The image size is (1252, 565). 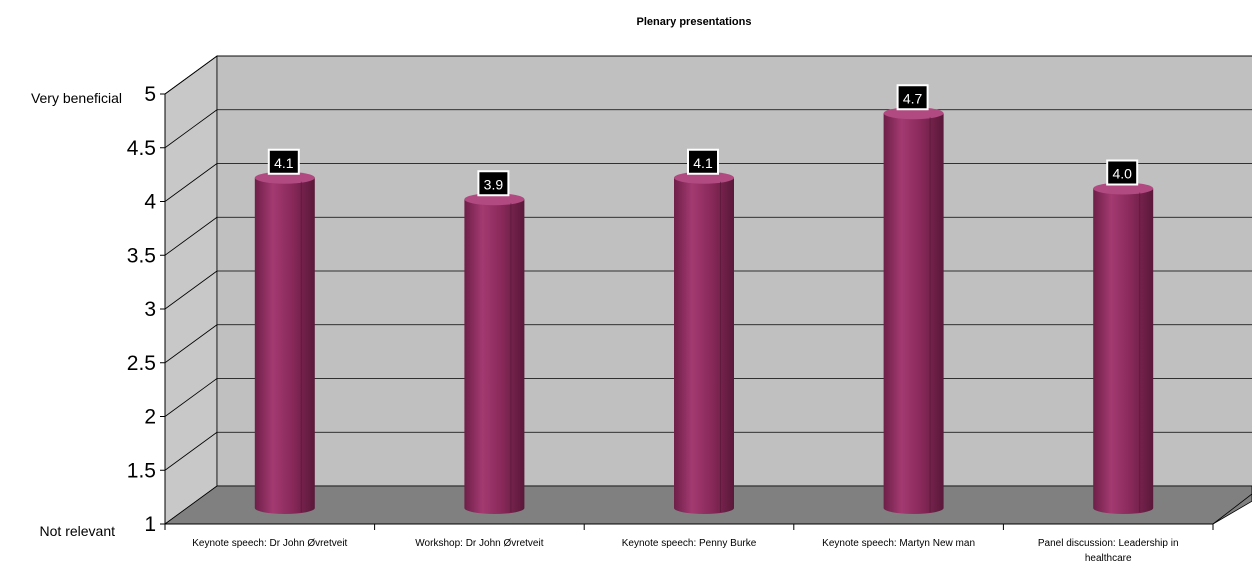 What do you see at coordinates (150, 309) in the screenshot?
I see `y-tick-label: 3` at bounding box center [150, 309].